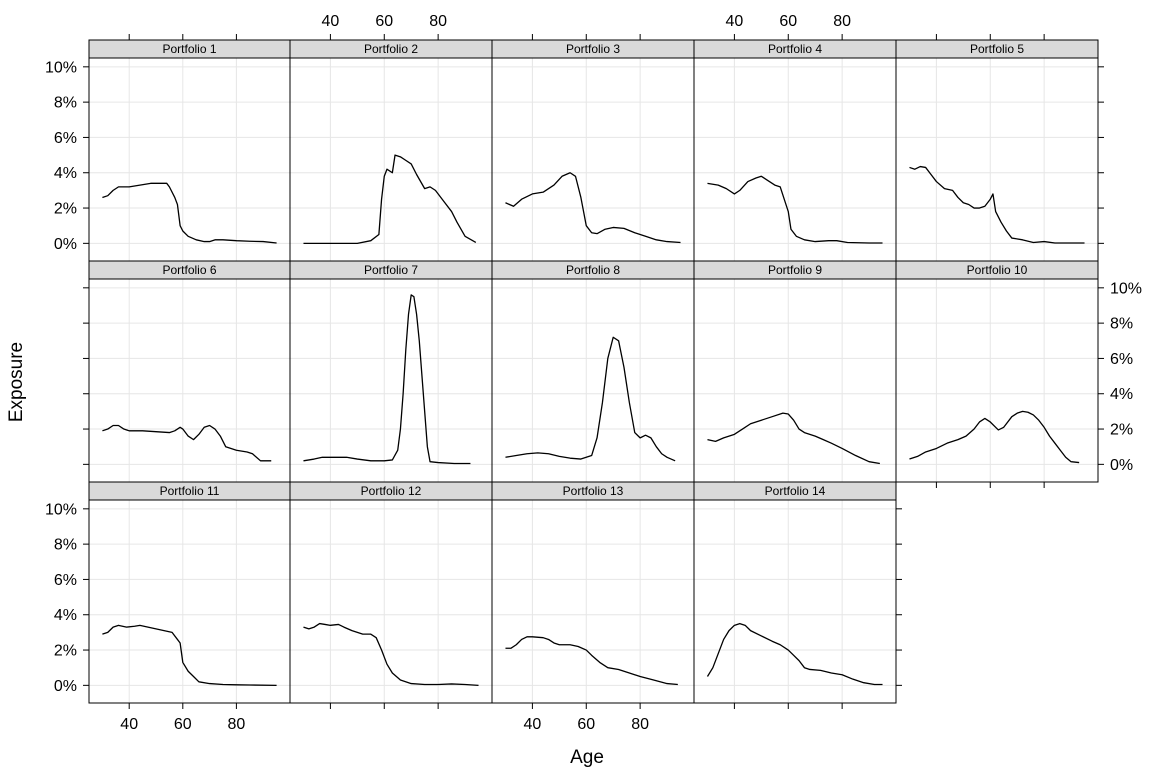 Image resolution: width=1158 pixels, height=774 pixels. What do you see at coordinates (189, 270) in the screenshot?
I see `panel-strip-label: Portfolio 6` at bounding box center [189, 270].